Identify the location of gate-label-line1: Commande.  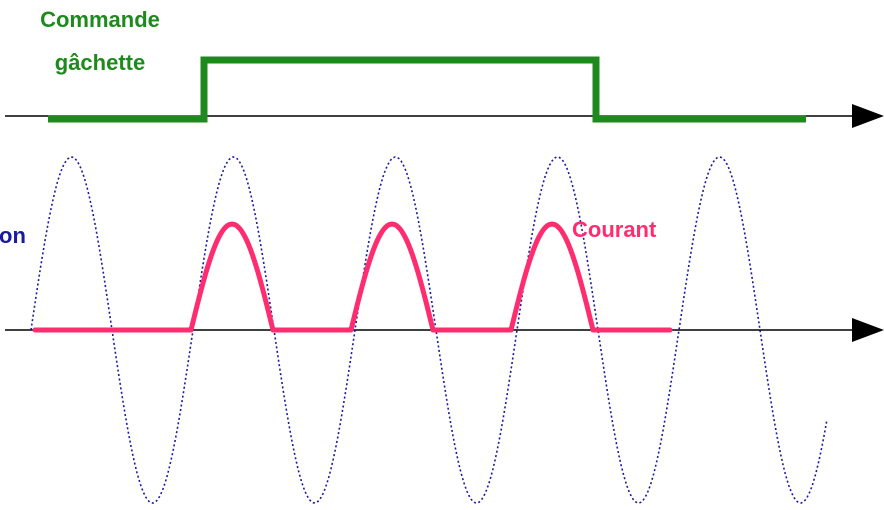
(100, 19).